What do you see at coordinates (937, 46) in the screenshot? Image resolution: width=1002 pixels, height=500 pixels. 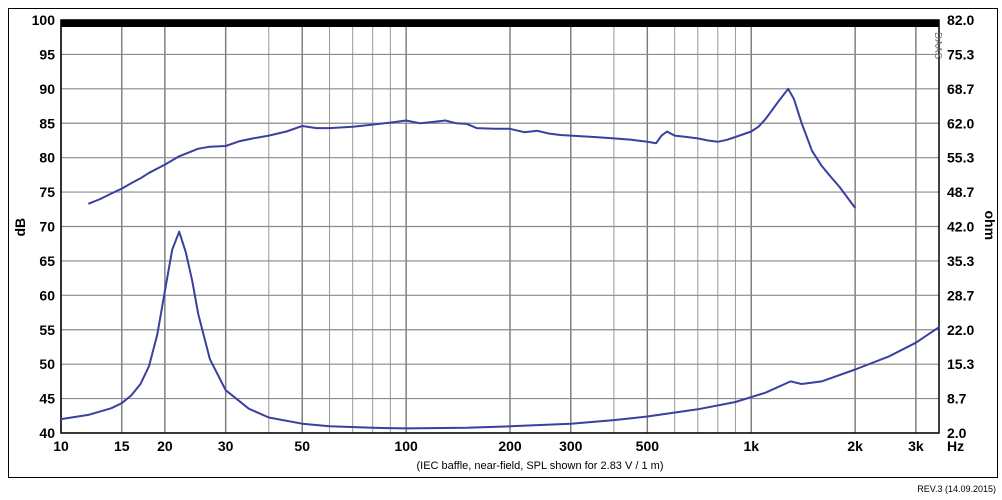 I see `brand-stamp: DAAS` at bounding box center [937, 46].